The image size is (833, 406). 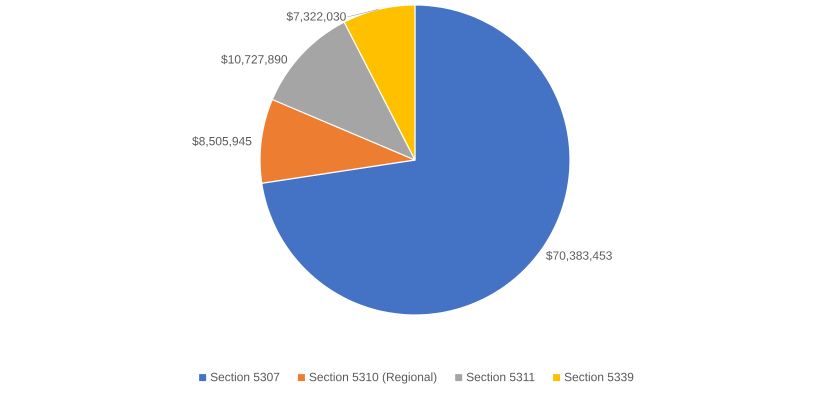 I want to click on data-label: $8,505,945, so click(x=222, y=141).